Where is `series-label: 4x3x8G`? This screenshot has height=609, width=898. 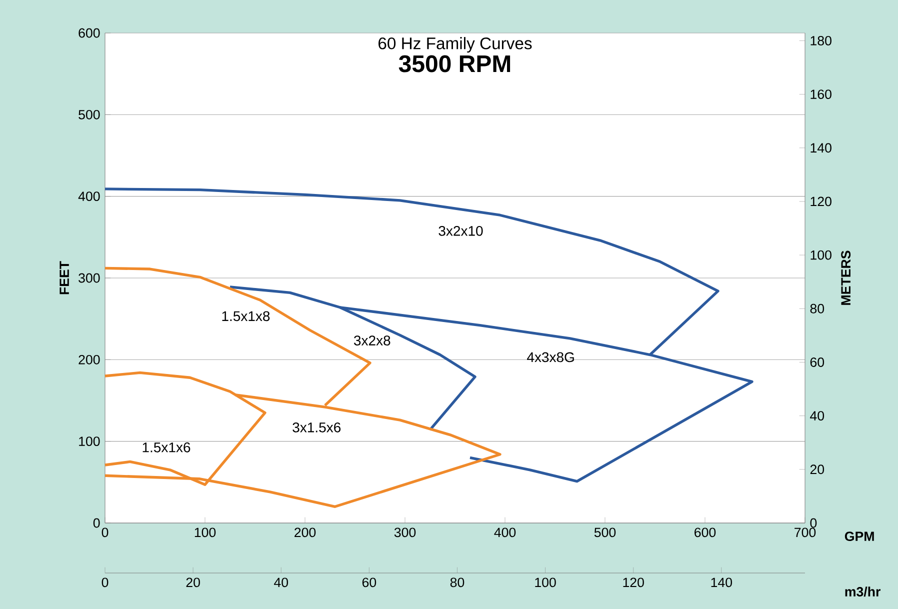 series-label: 4x3x8G is located at coordinates (550, 357).